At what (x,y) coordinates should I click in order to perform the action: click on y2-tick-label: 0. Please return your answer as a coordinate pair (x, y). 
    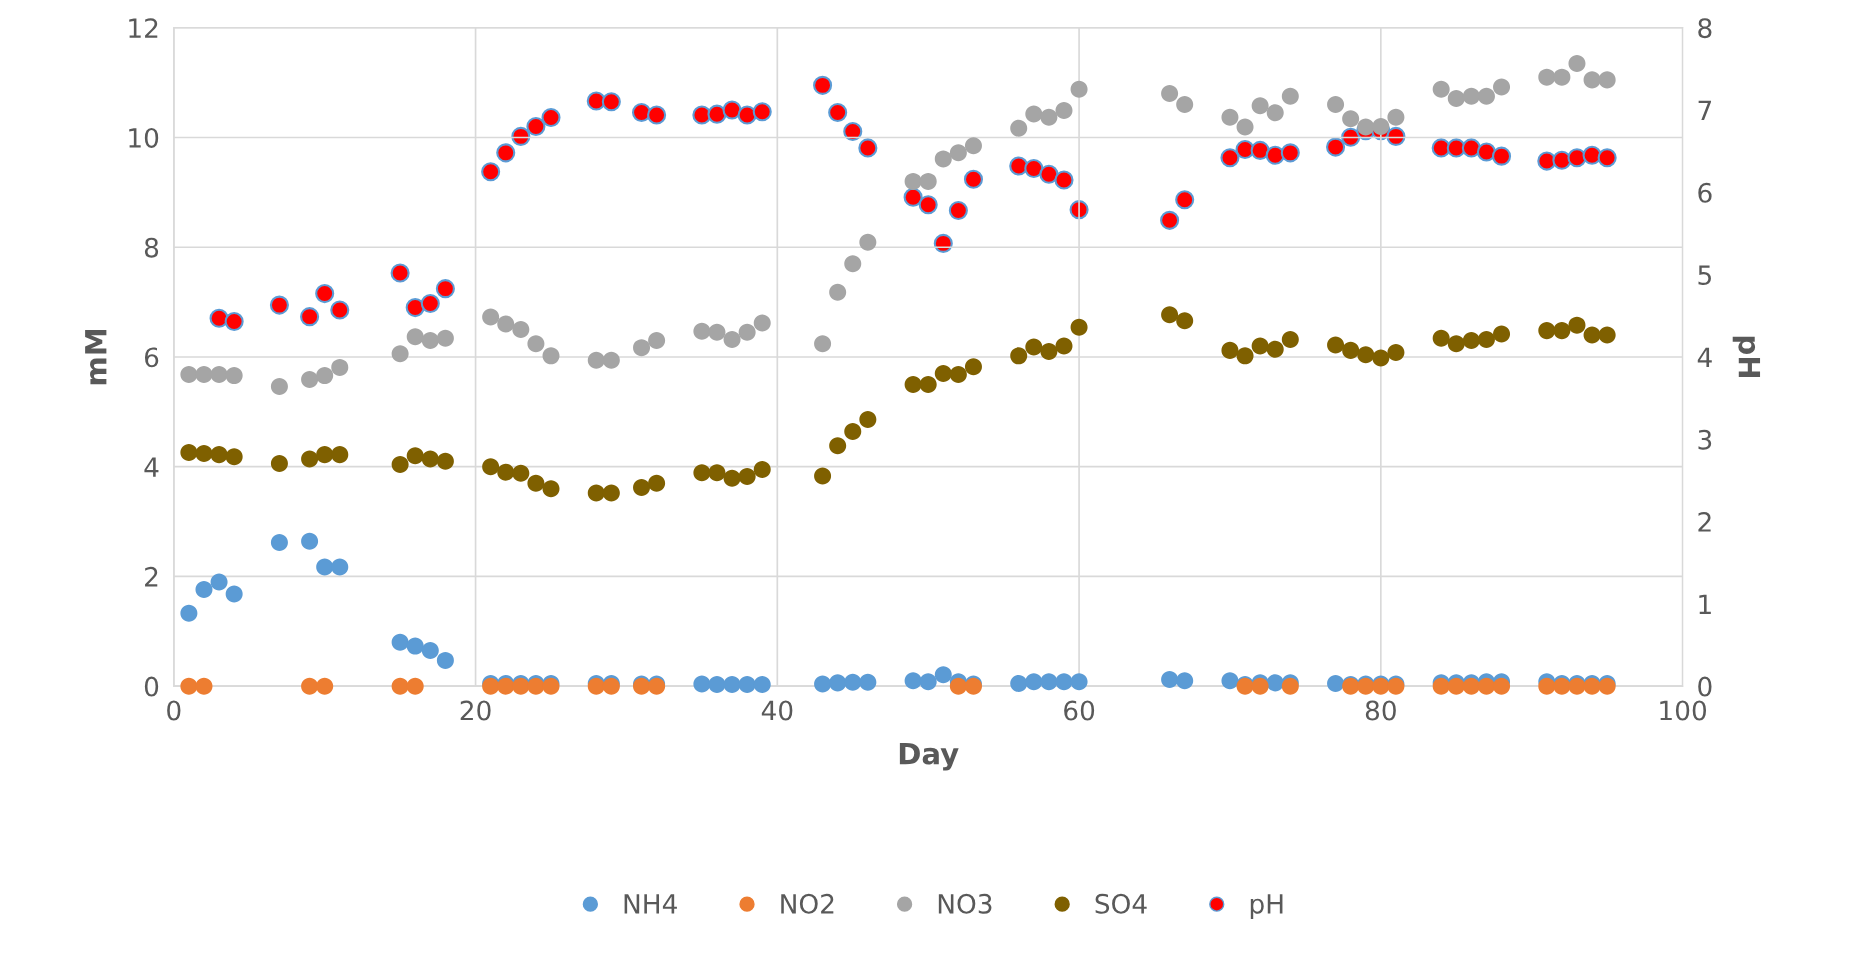
    Looking at the image, I should click on (1705, 686).